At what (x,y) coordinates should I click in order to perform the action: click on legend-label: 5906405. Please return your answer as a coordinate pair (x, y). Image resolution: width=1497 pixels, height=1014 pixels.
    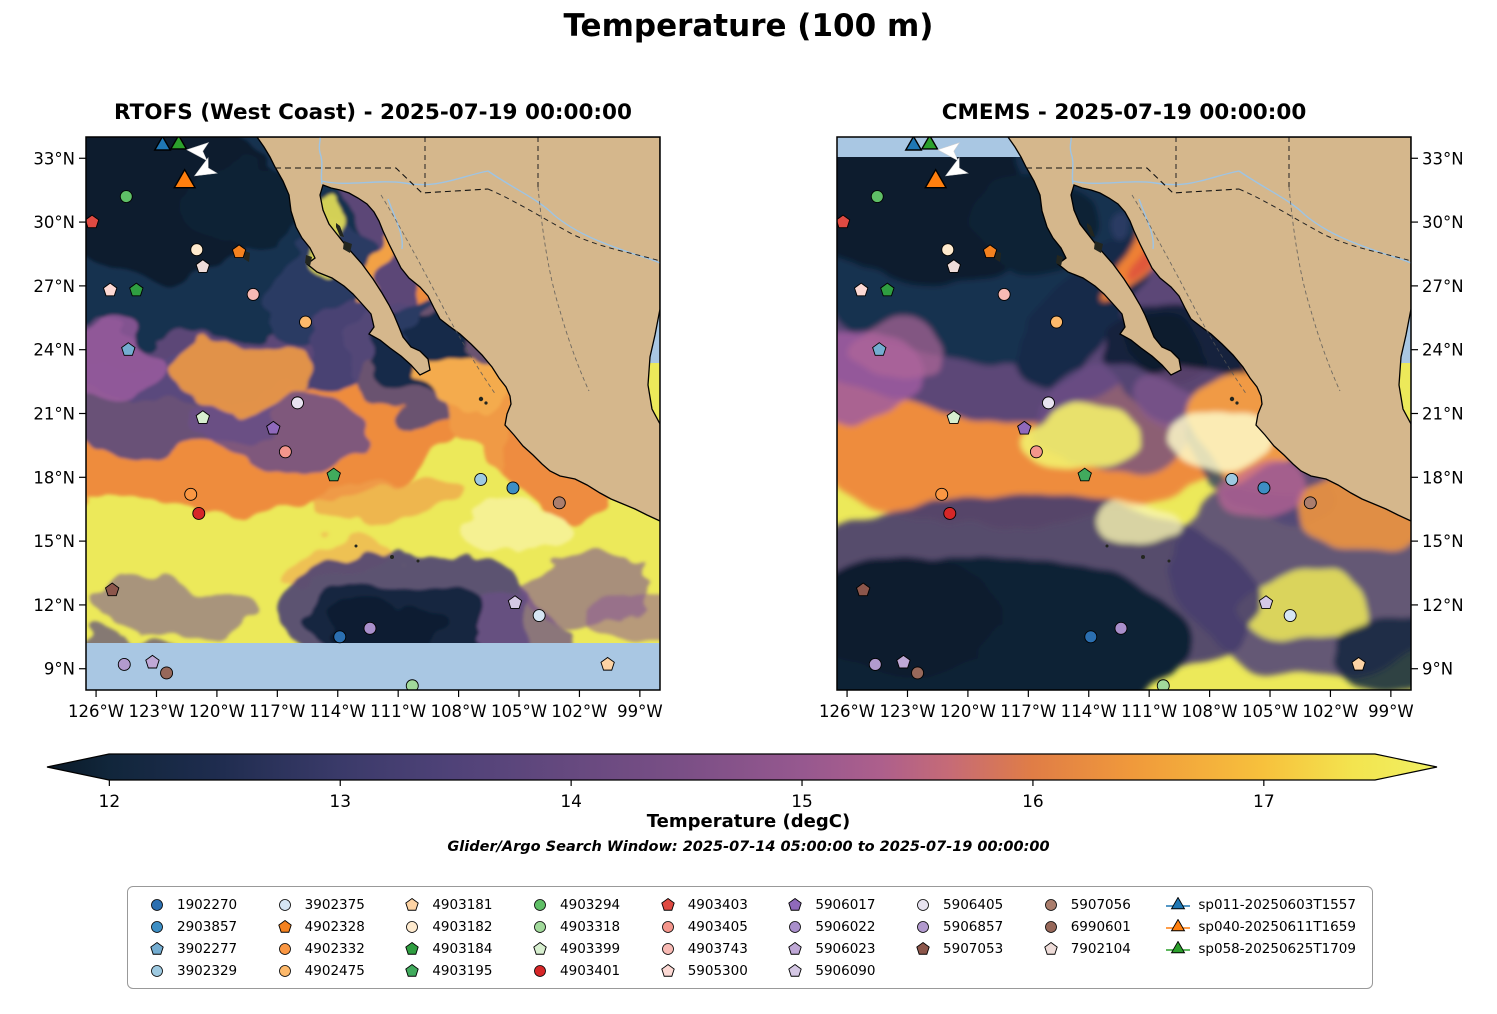
    Looking at the image, I should click on (973, 904).